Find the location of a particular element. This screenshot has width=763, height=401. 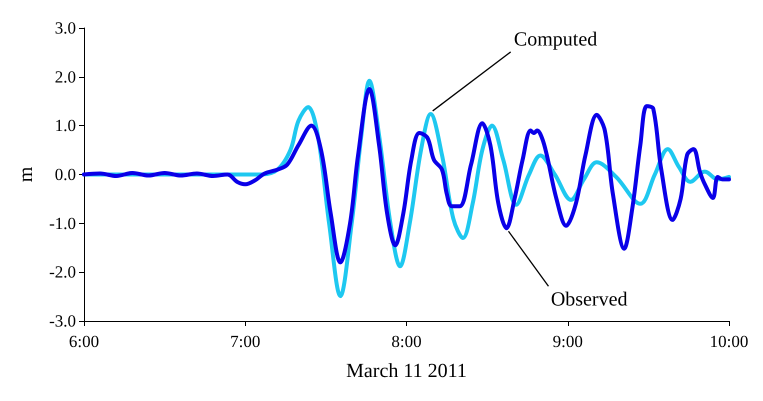

annotation: Computed is located at coordinates (556, 39).